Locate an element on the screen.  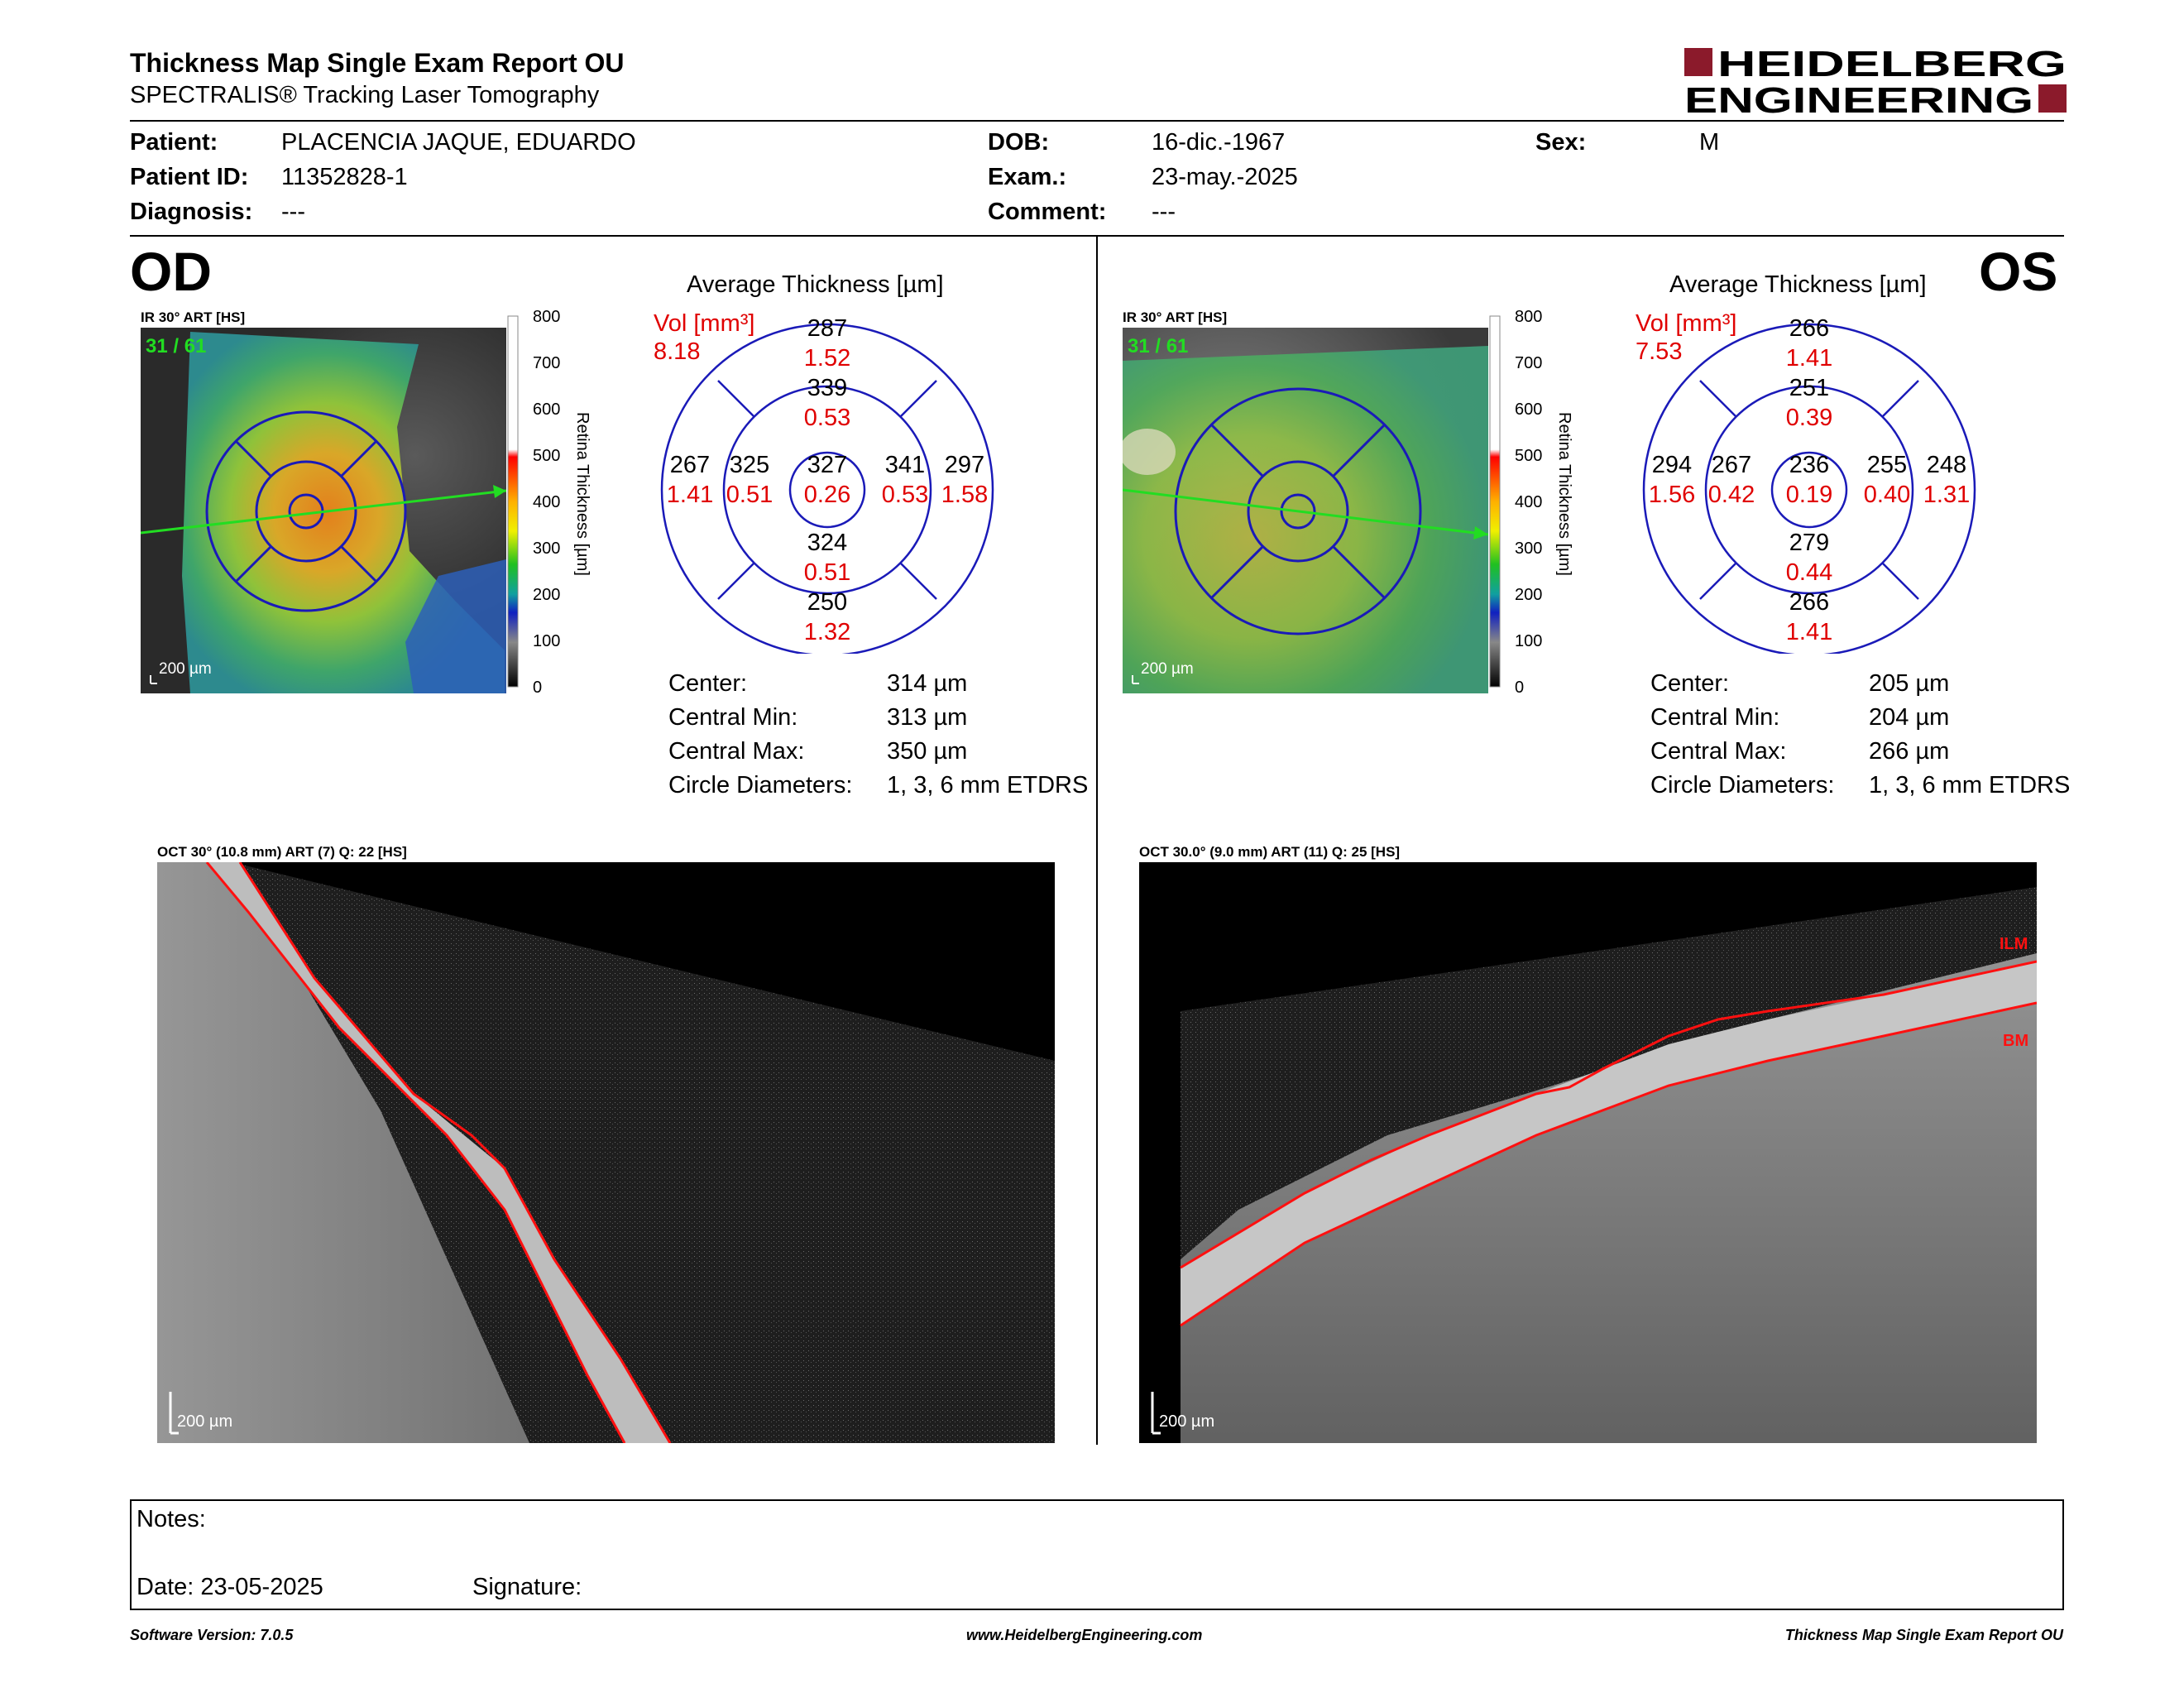
od-cbar-tick-800: 800 is located at coordinates (546, 317).